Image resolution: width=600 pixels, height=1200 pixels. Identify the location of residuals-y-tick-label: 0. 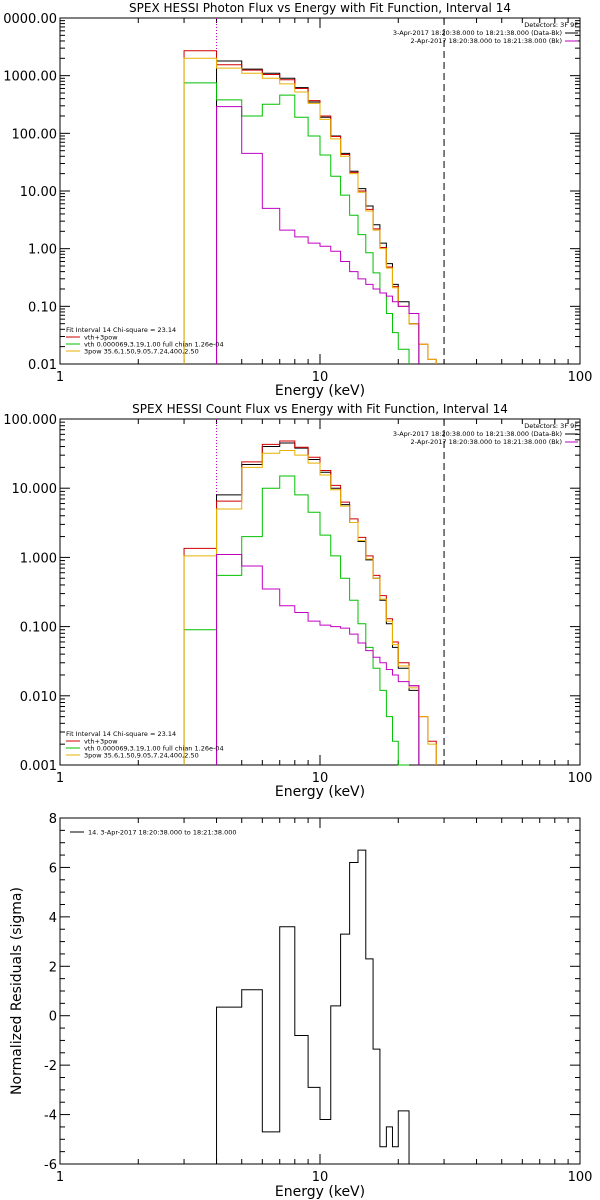
(53, 1017).